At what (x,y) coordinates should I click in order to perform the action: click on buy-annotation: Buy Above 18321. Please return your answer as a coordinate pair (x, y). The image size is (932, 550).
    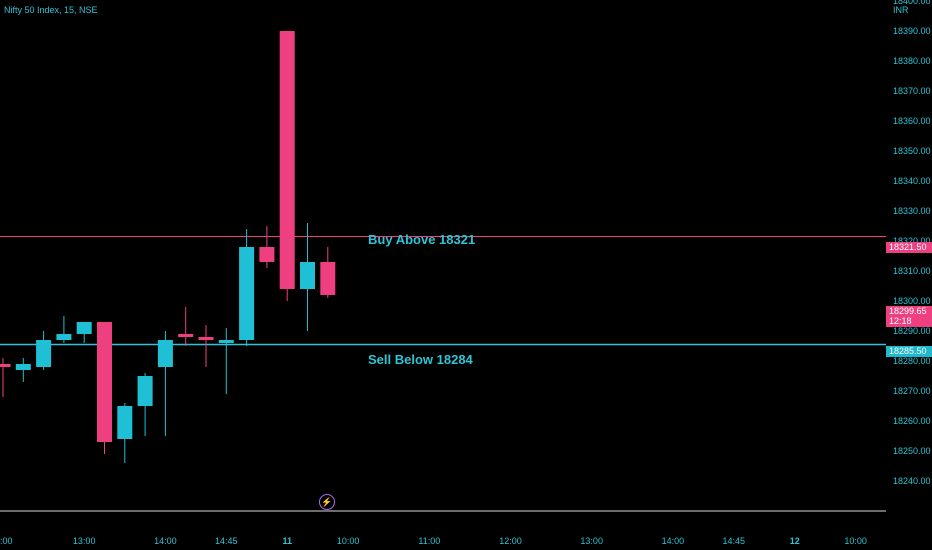
    Looking at the image, I should click on (422, 239).